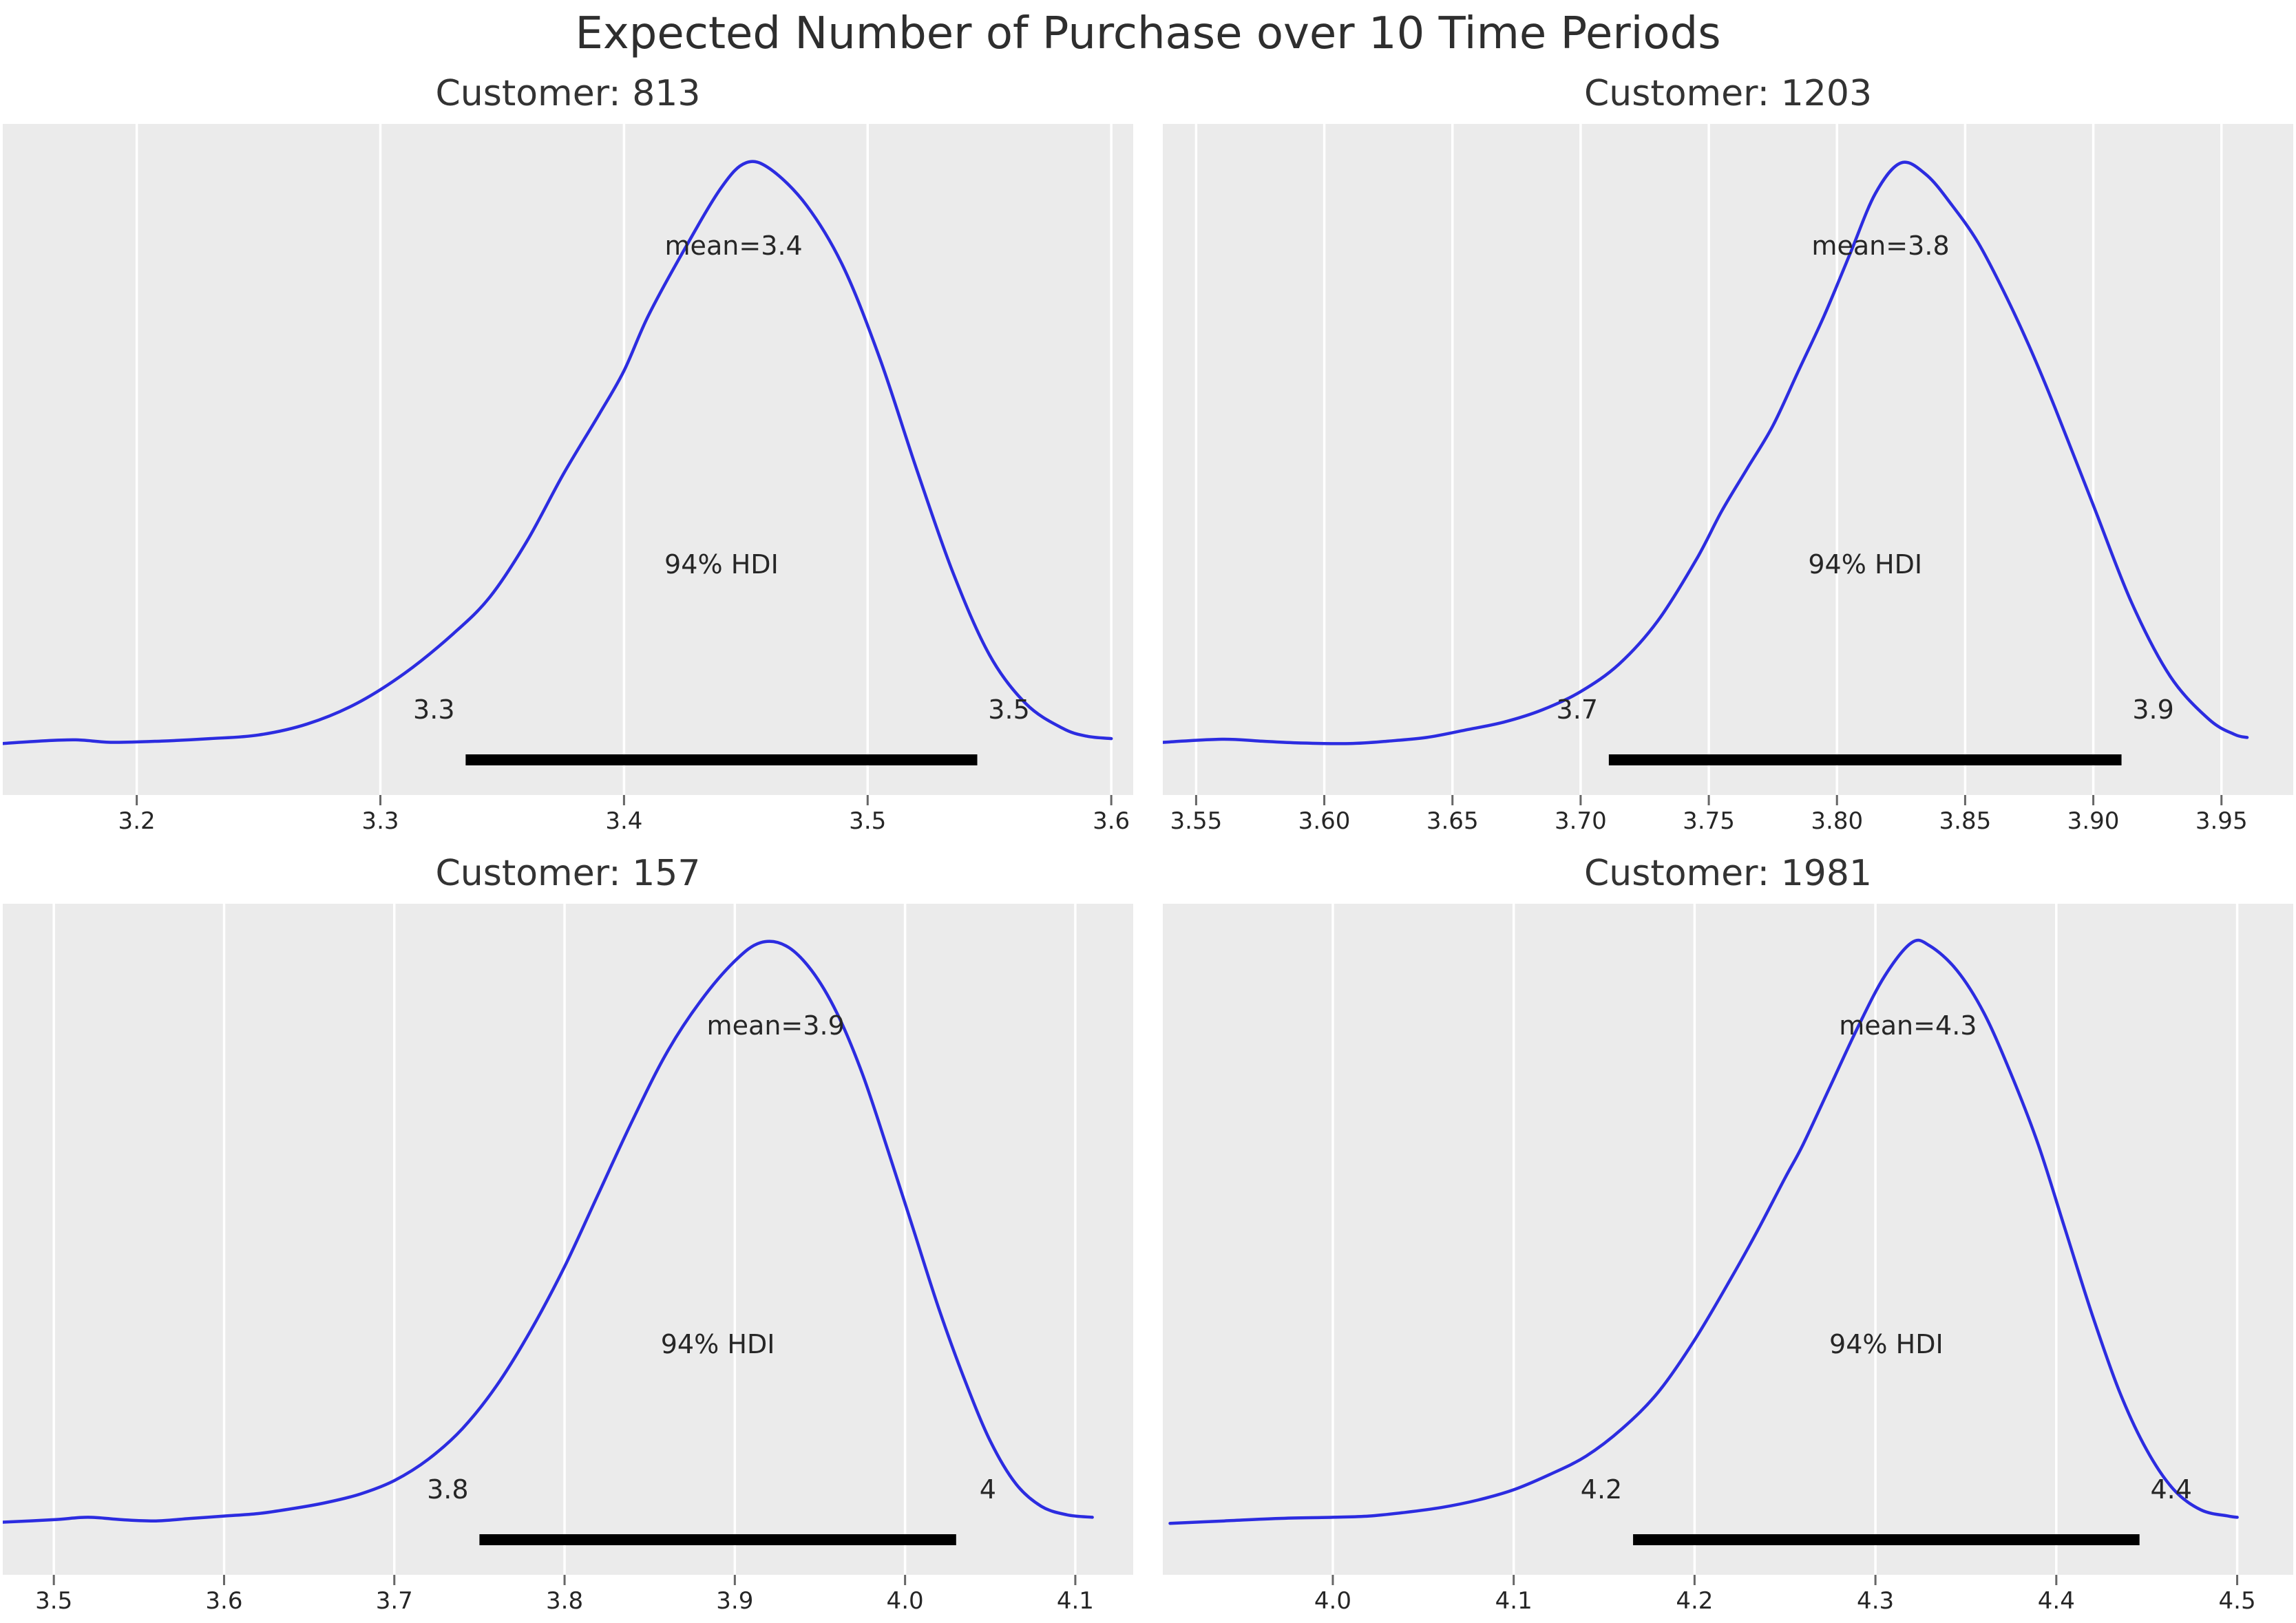 The height and width of the screenshot is (1623, 2296). I want to click on mean-label: mean=3.4, so click(734, 246).